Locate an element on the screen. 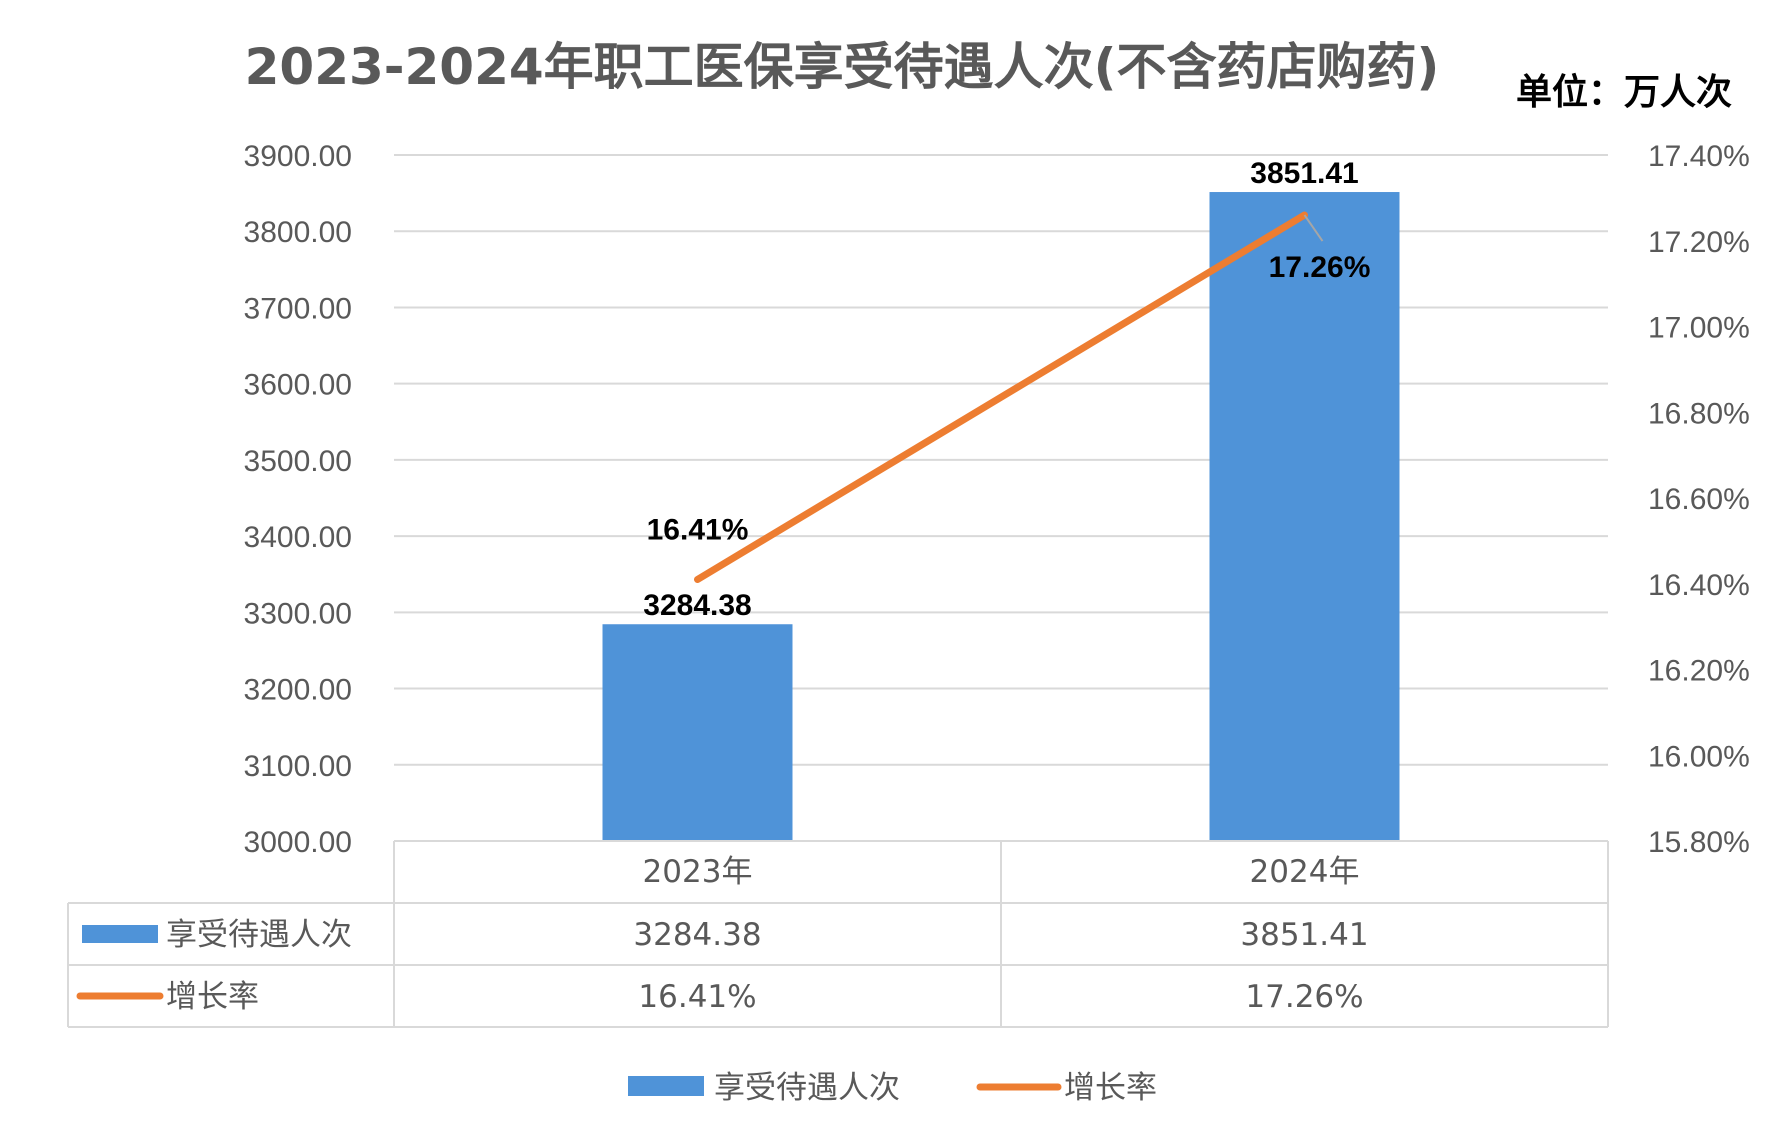 The image size is (1769, 1133). right-tick-label: 16.00% is located at coordinates (1699, 756).